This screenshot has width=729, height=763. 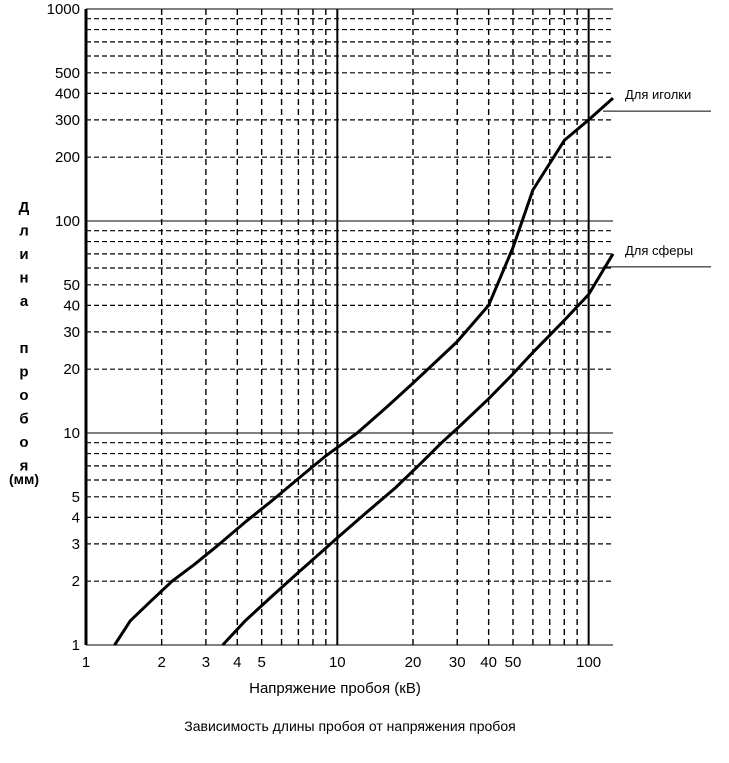 I want to click on x-tick-label: 50, so click(x=513, y=662).